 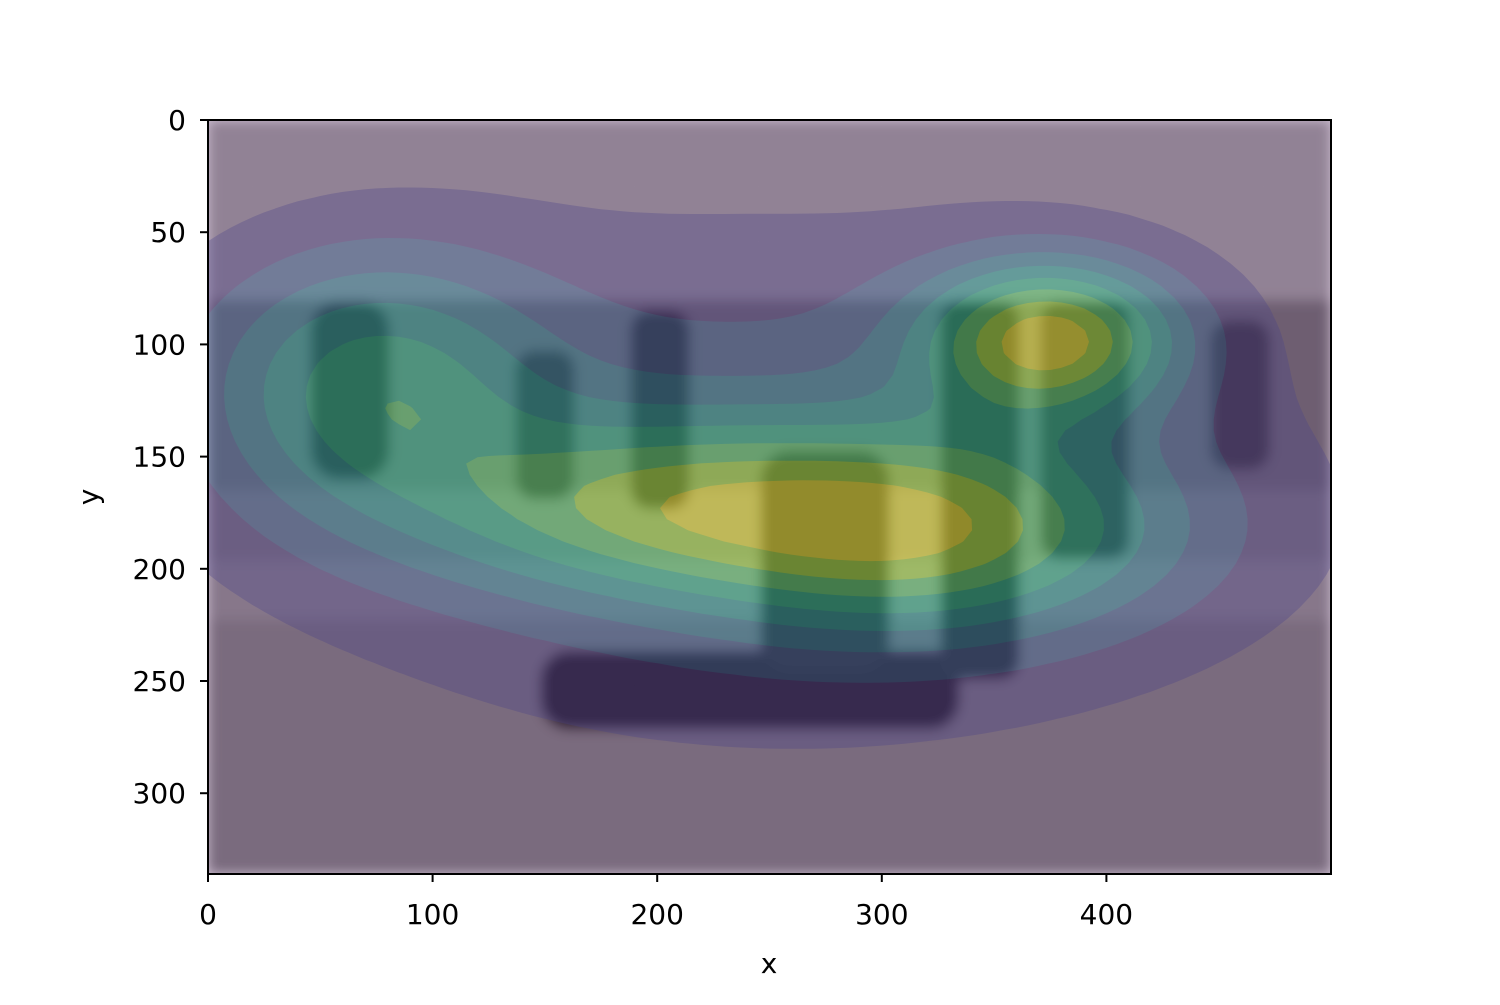 What do you see at coordinates (159, 793) in the screenshot?
I see `y-tick-label: 300` at bounding box center [159, 793].